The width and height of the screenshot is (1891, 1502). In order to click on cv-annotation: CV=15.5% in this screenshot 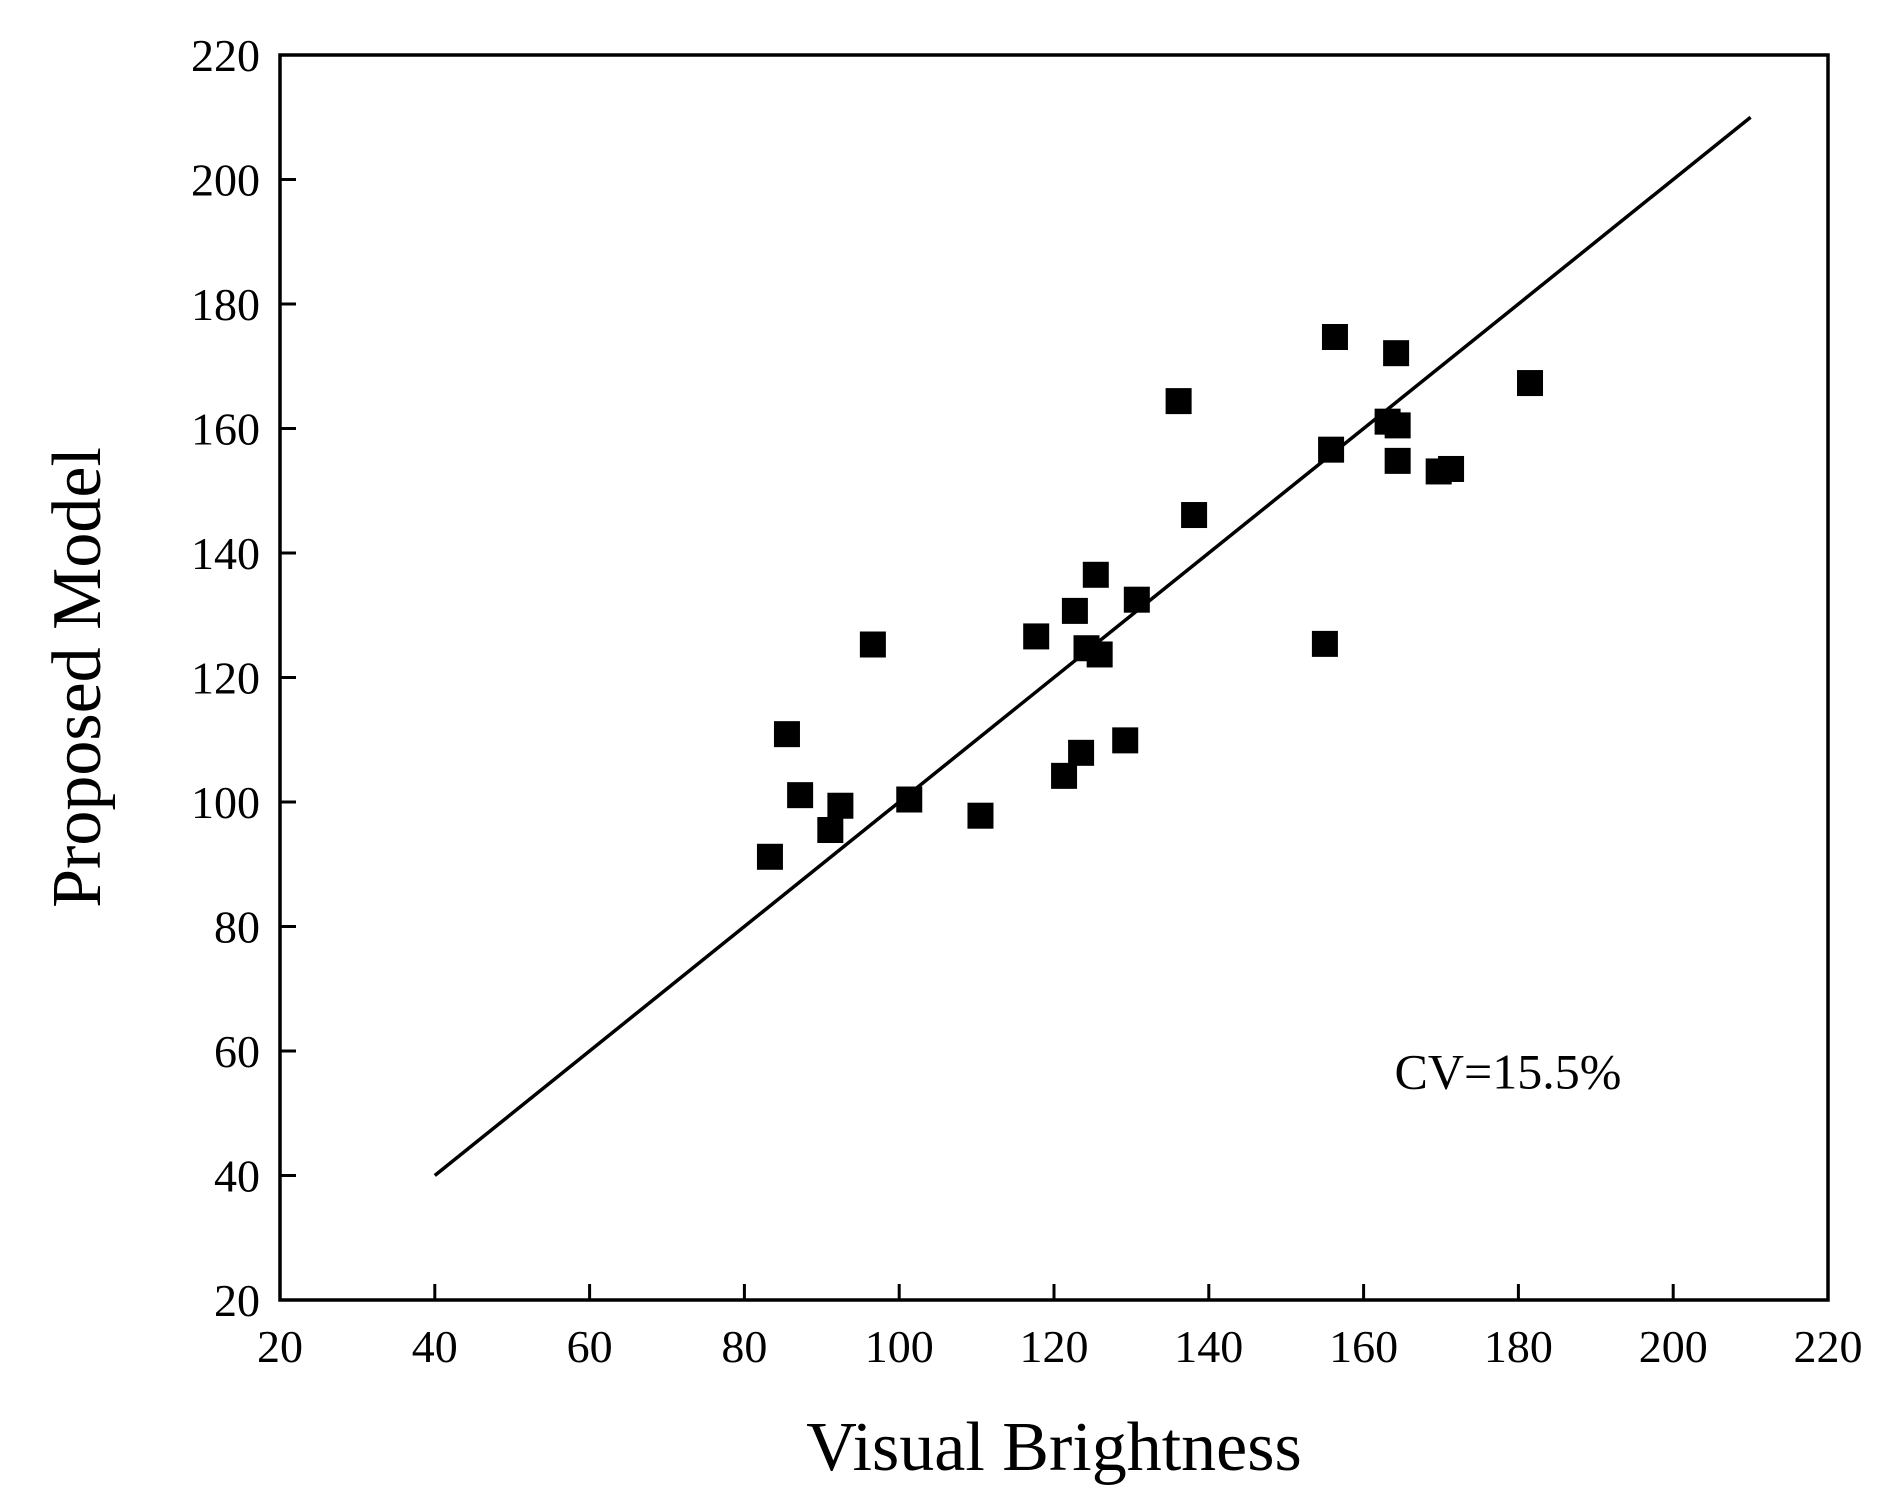, I will do `click(1508, 1071)`.